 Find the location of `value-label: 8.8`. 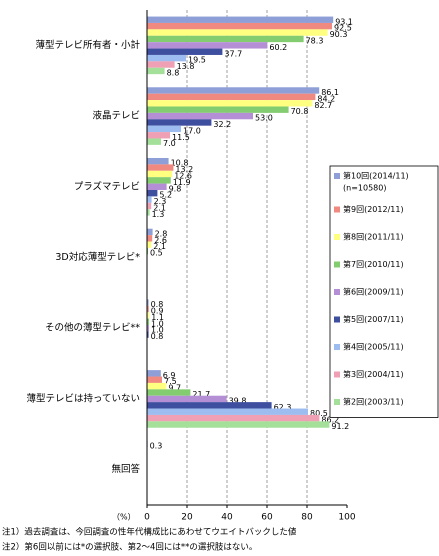

value-label: 8.8 is located at coordinates (173, 72).